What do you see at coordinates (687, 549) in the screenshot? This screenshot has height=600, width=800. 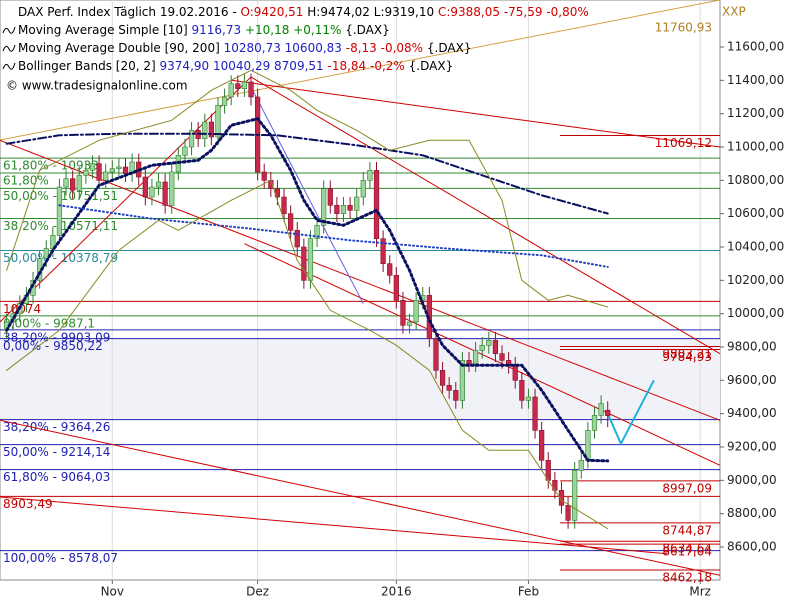 I see `right-level-label: 8634,64` at bounding box center [687, 549].